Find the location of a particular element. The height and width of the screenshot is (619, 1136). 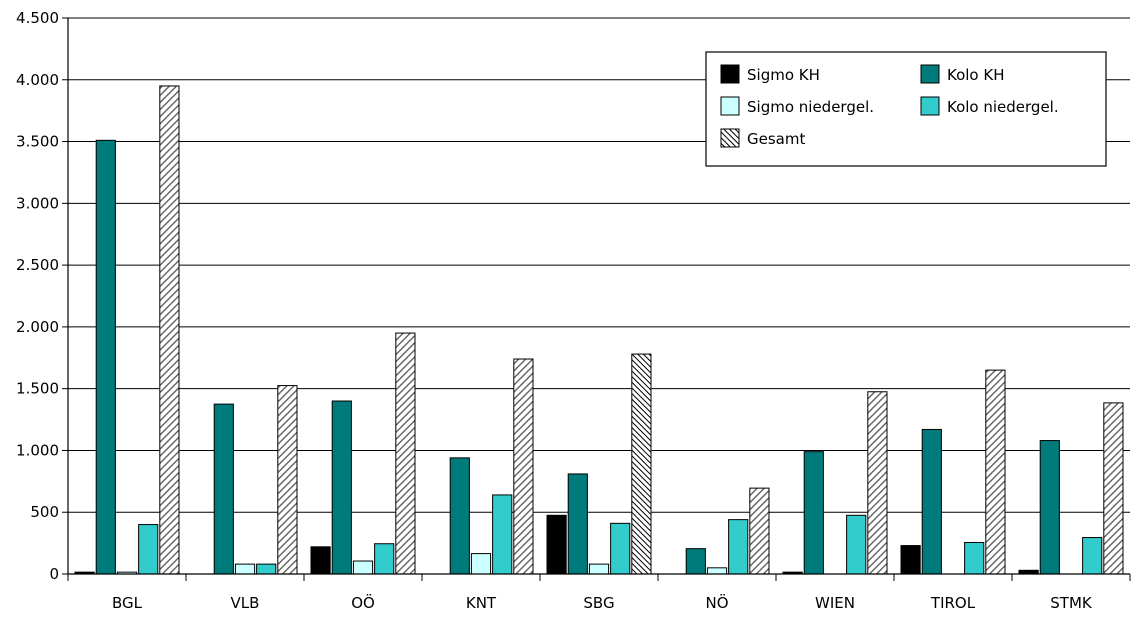

y-tick-label: 2.000 is located at coordinates (37, 327).